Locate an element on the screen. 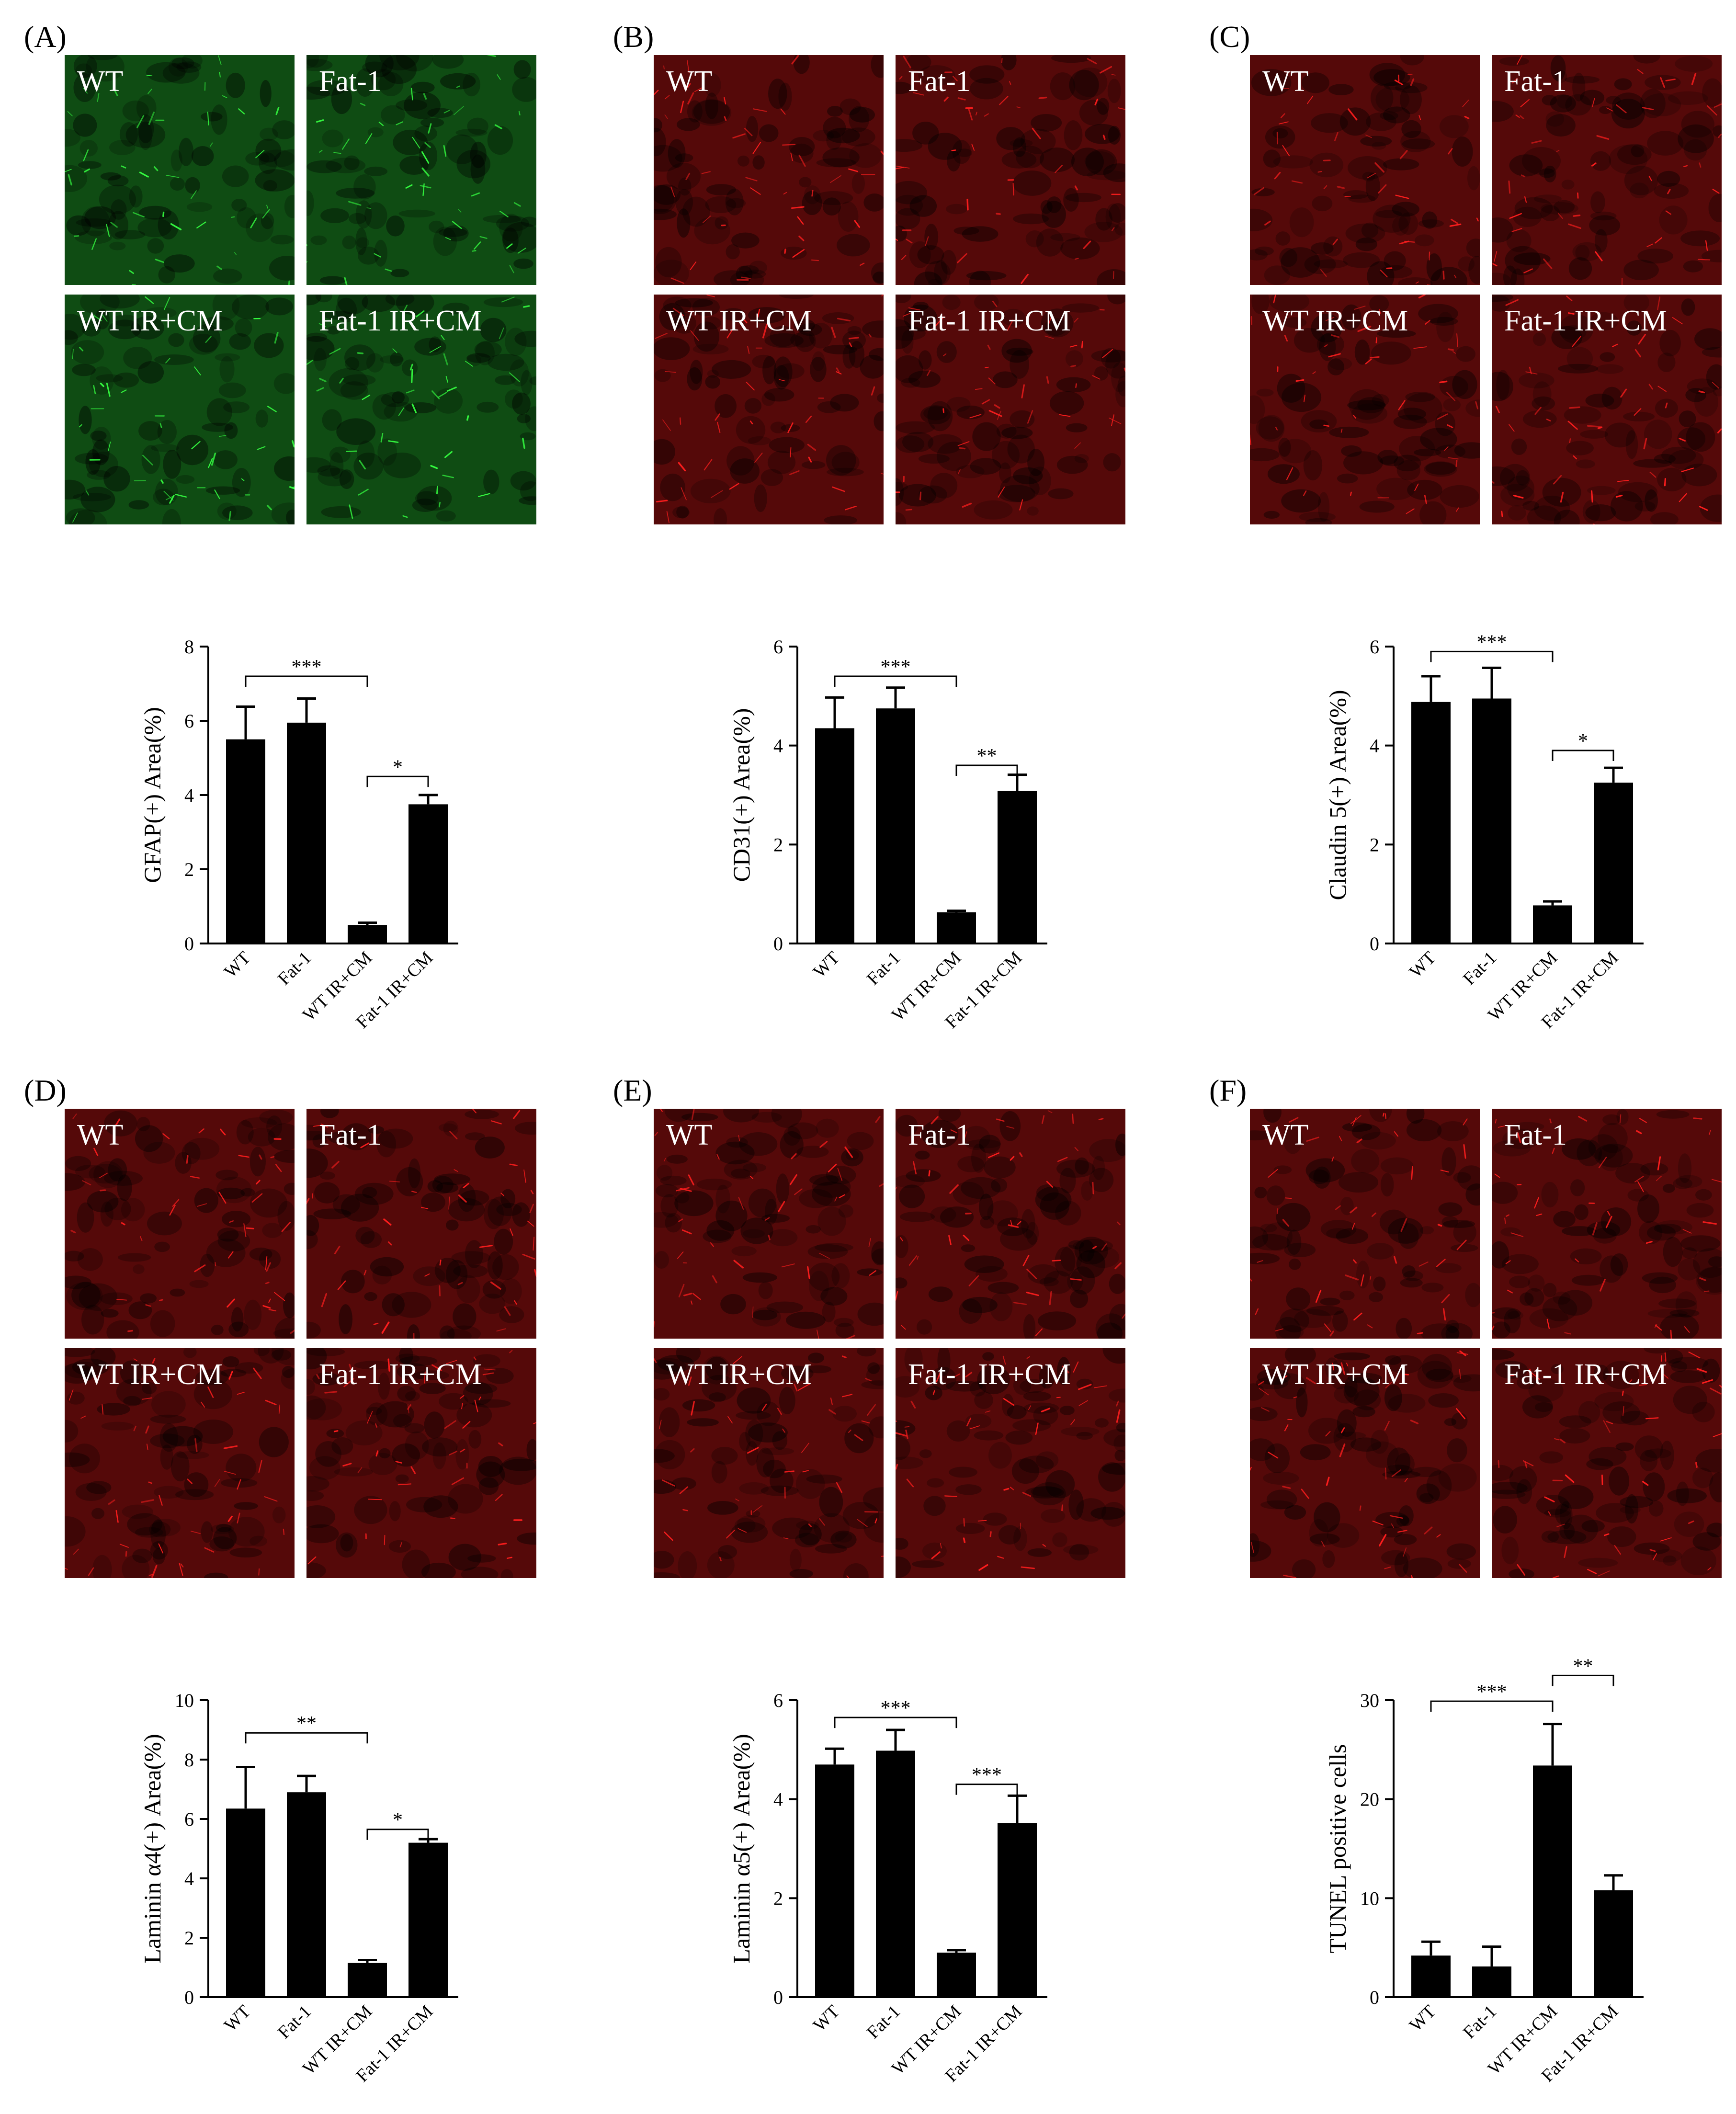 This screenshot has height=2114, width=1736. panel-letter: (D) is located at coordinates (45, 1090).